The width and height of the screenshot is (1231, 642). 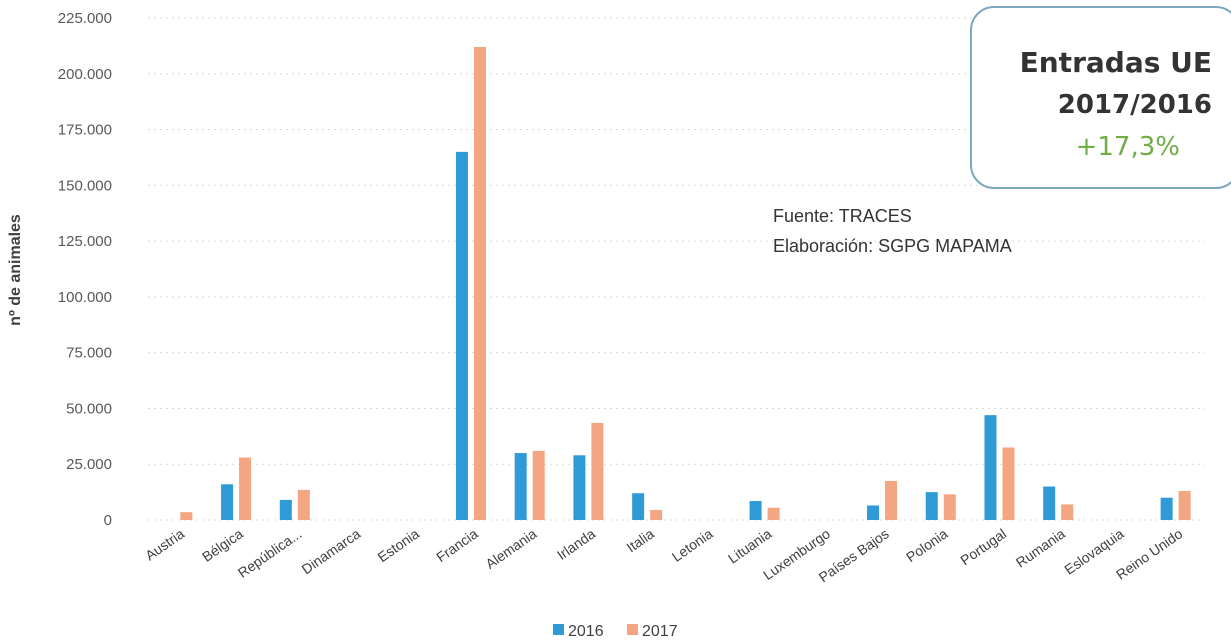 I want to click on y-tick-label: 175.000, so click(x=85, y=130).